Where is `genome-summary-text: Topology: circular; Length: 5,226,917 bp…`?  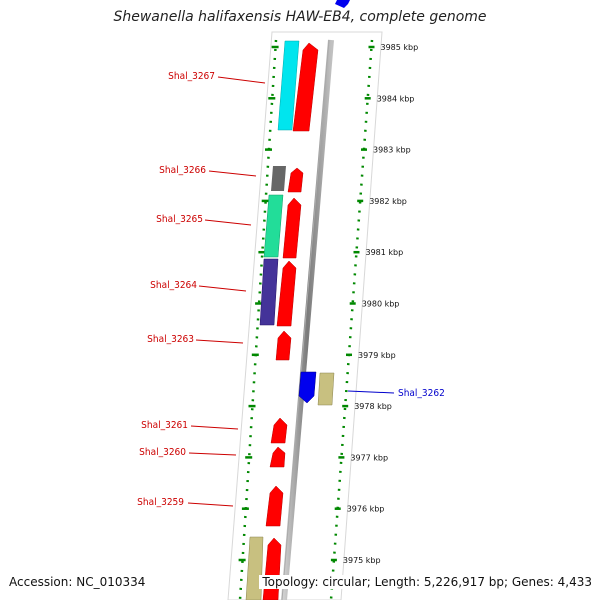
genome-summary-text: Topology: circular; Length: 5,226,917 bp… is located at coordinates (425, 582).